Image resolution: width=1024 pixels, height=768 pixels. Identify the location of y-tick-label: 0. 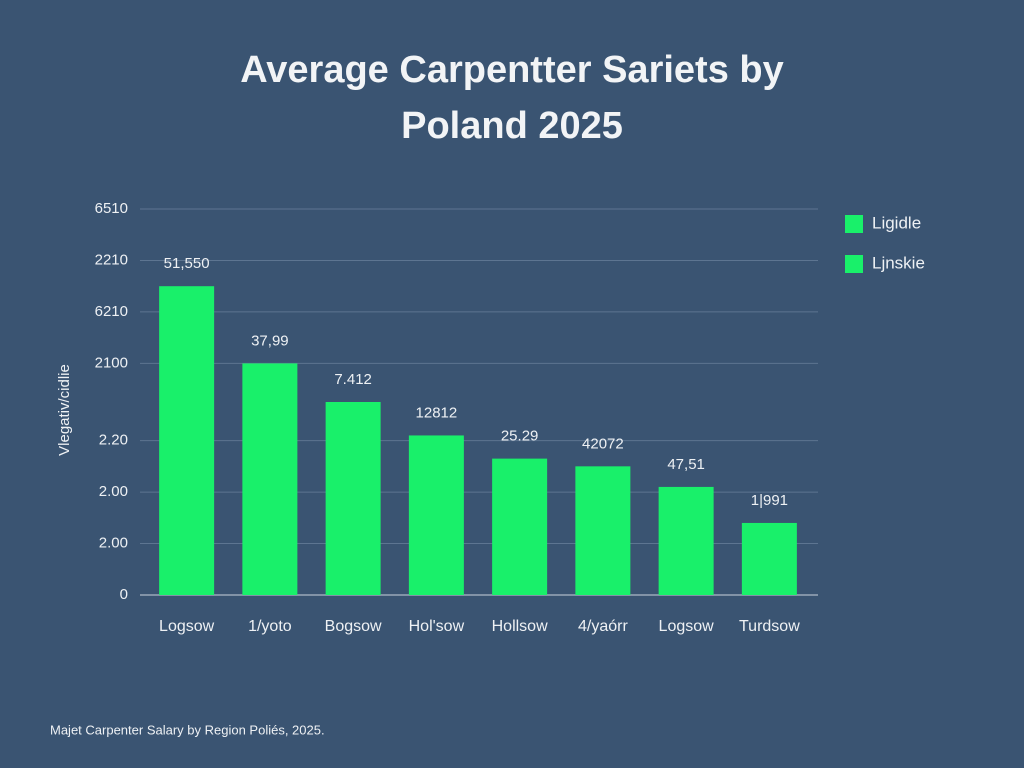
(124, 594).